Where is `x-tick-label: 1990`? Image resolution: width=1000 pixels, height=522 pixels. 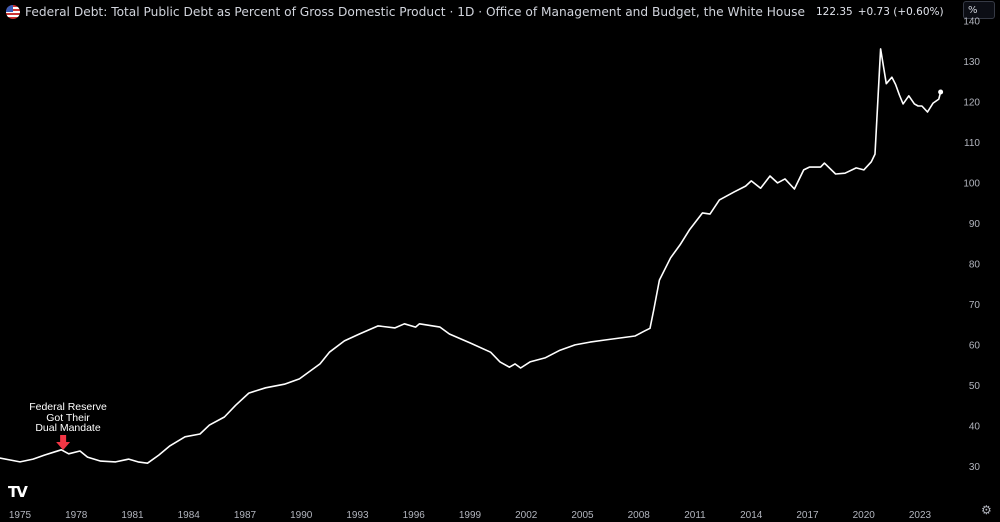 x-tick-label: 1990 is located at coordinates (301, 515).